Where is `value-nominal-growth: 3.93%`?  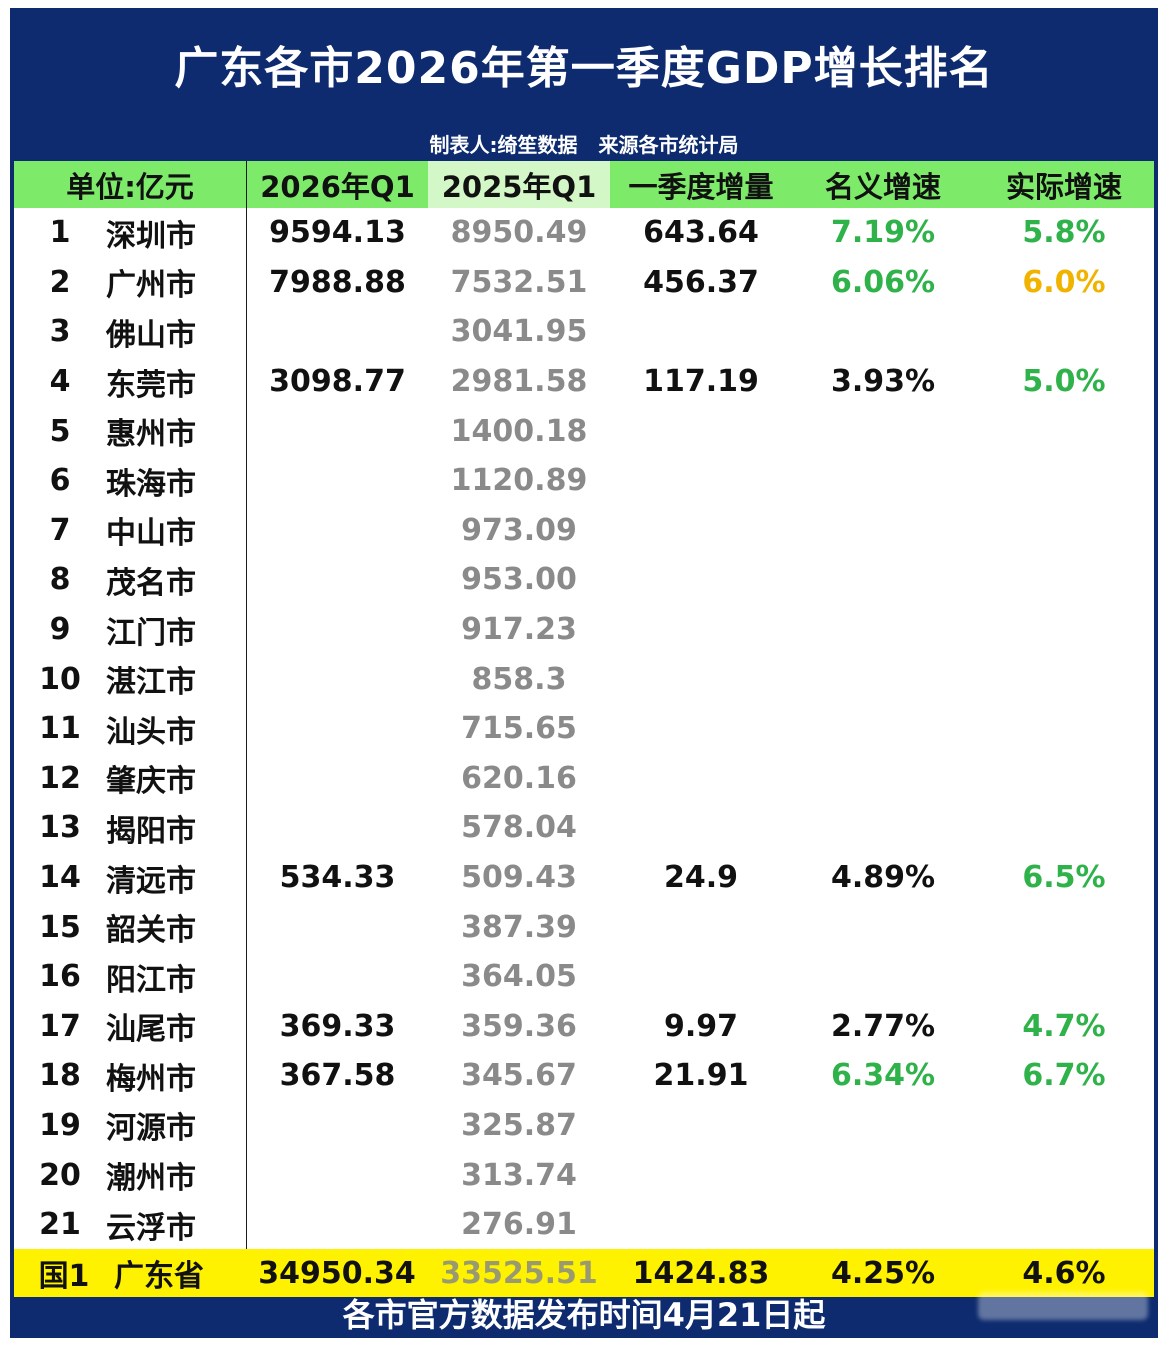
value-nominal-growth: 3.93% is located at coordinates (883, 382).